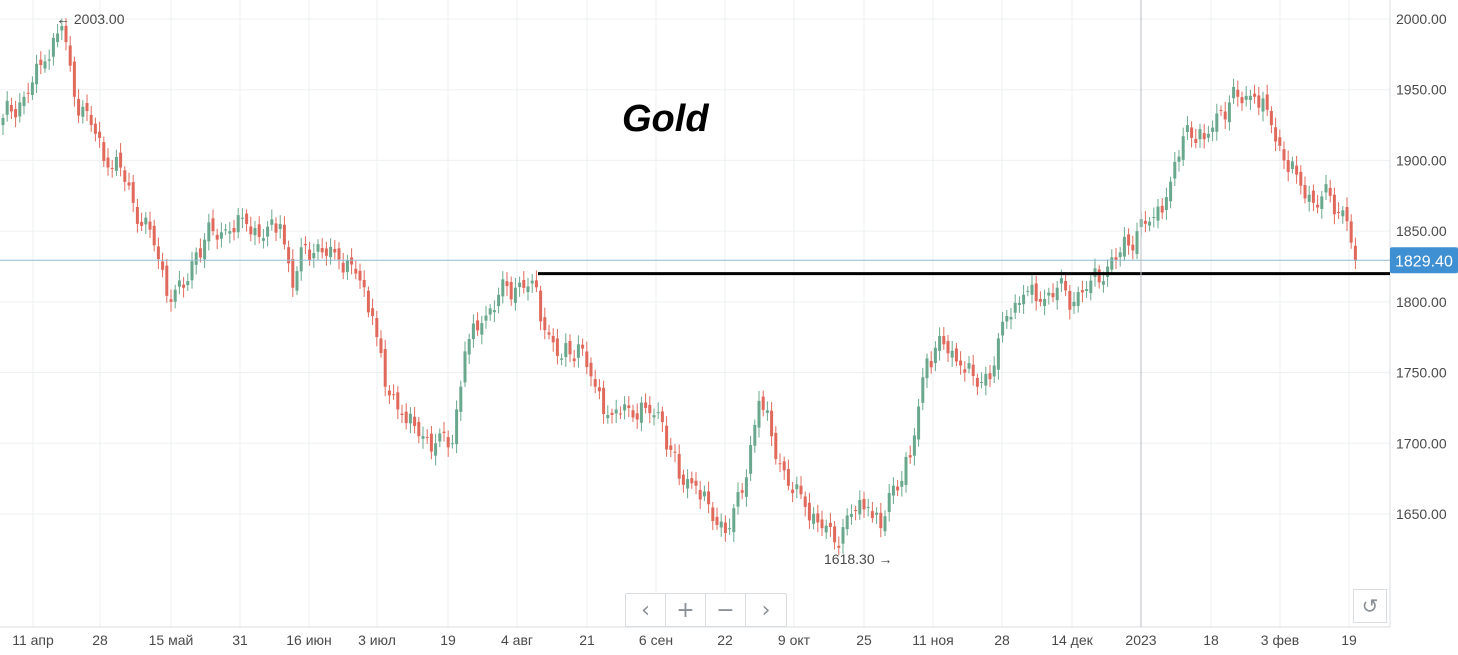 The width and height of the screenshot is (1458, 655). What do you see at coordinates (1421, 443) in the screenshot?
I see `y-tick-label: 1700.00` at bounding box center [1421, 443].